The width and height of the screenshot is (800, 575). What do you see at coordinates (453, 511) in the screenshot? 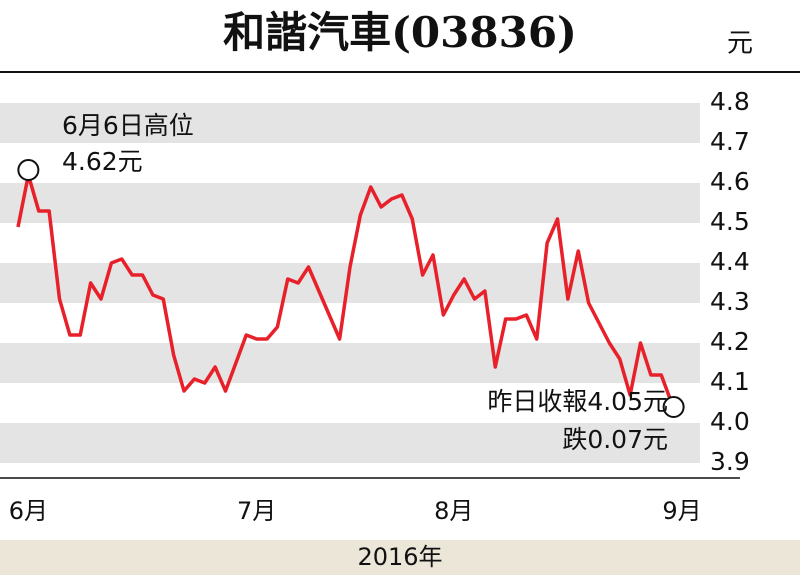
I see `x-tick-label: 8月` at bounding box center [453, 511].